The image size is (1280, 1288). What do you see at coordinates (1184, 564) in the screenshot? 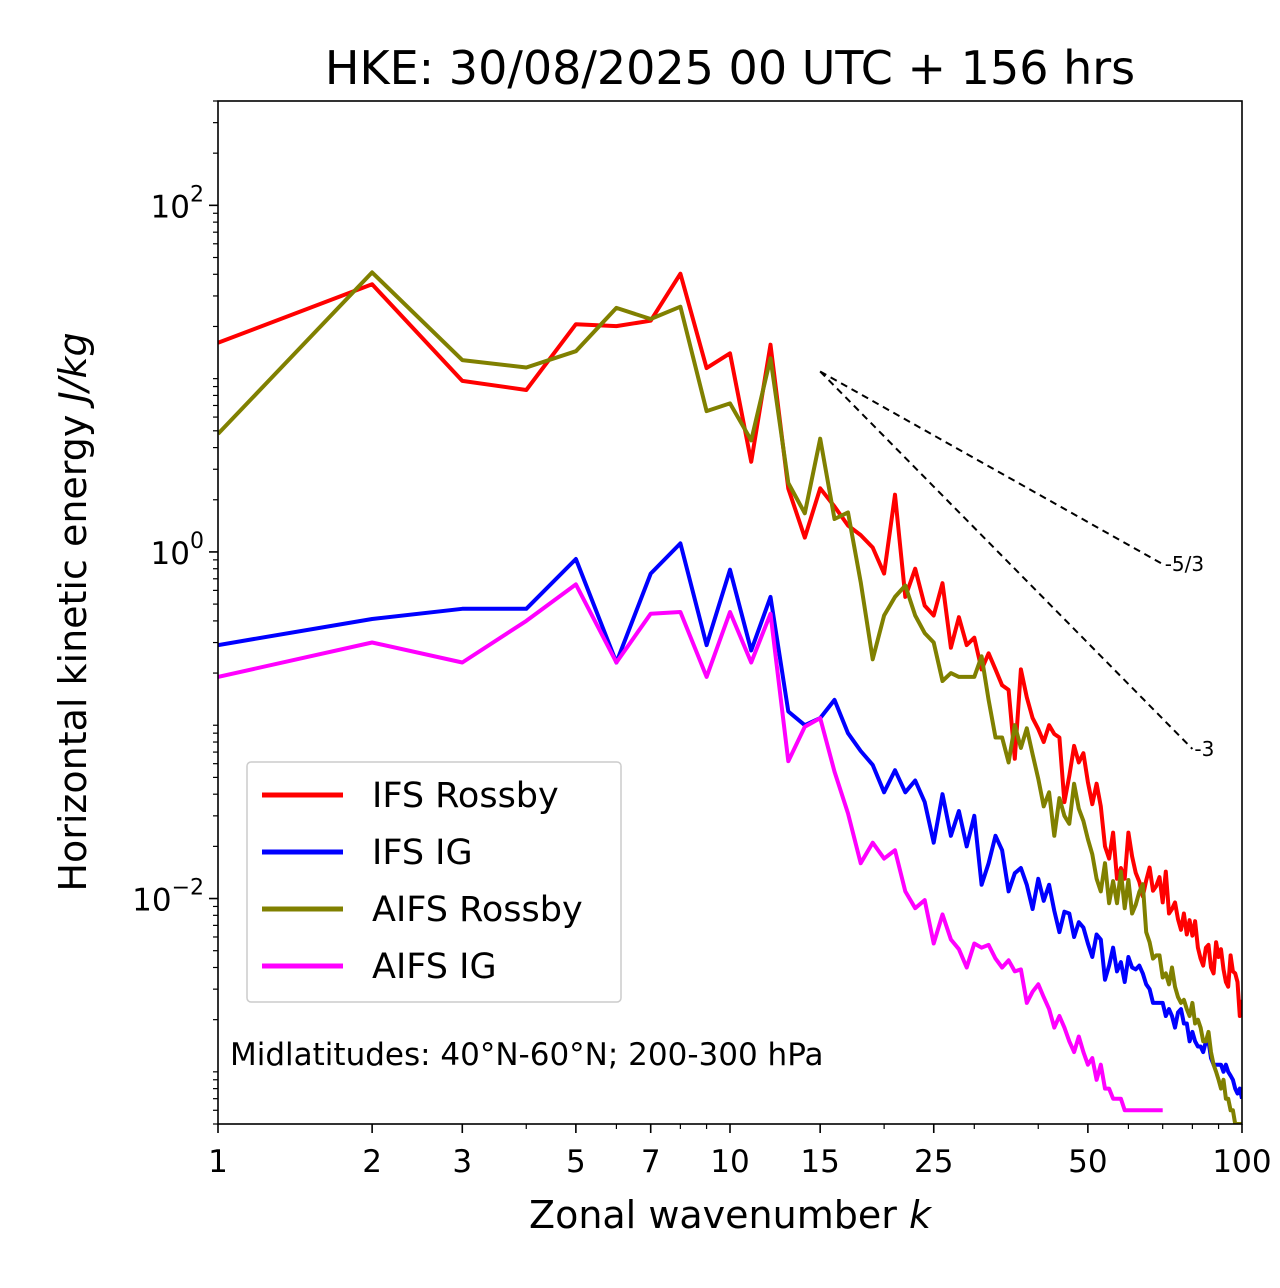
I see `reference-line-label: -5/3` at bounding box center [1184, 564].